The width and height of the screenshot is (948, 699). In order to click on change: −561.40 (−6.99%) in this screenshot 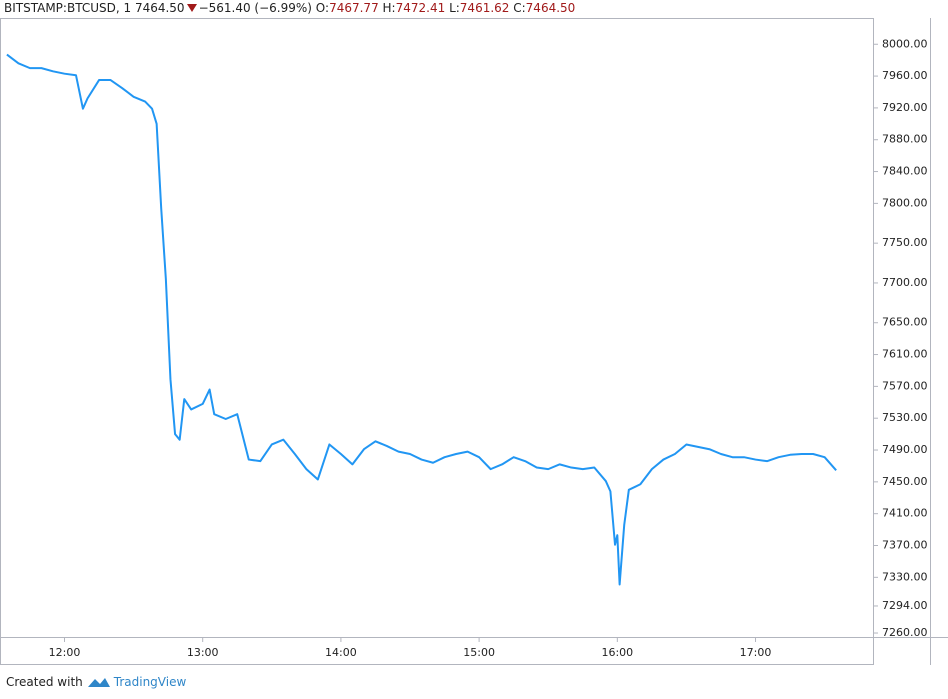, I will do `click(255, 8)`.